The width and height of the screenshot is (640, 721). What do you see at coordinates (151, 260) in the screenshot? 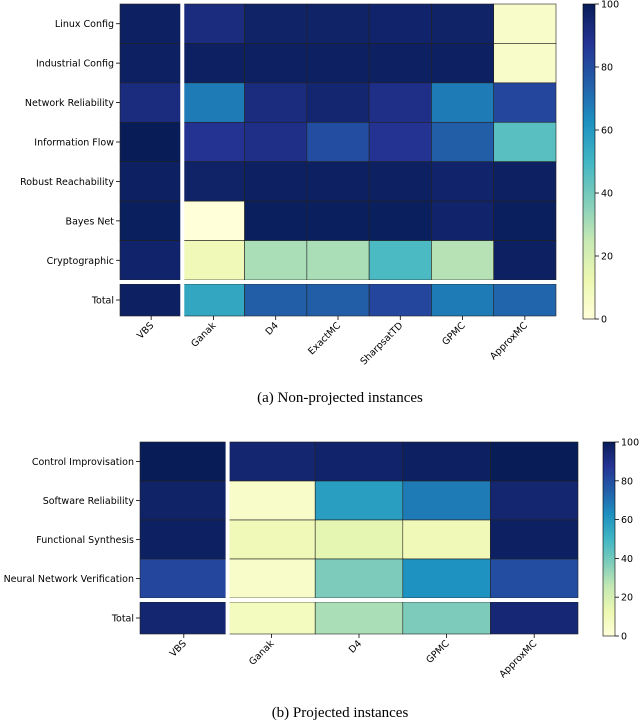
I see `cell-cryptographic-vbs` at bounding box center [151, 260].